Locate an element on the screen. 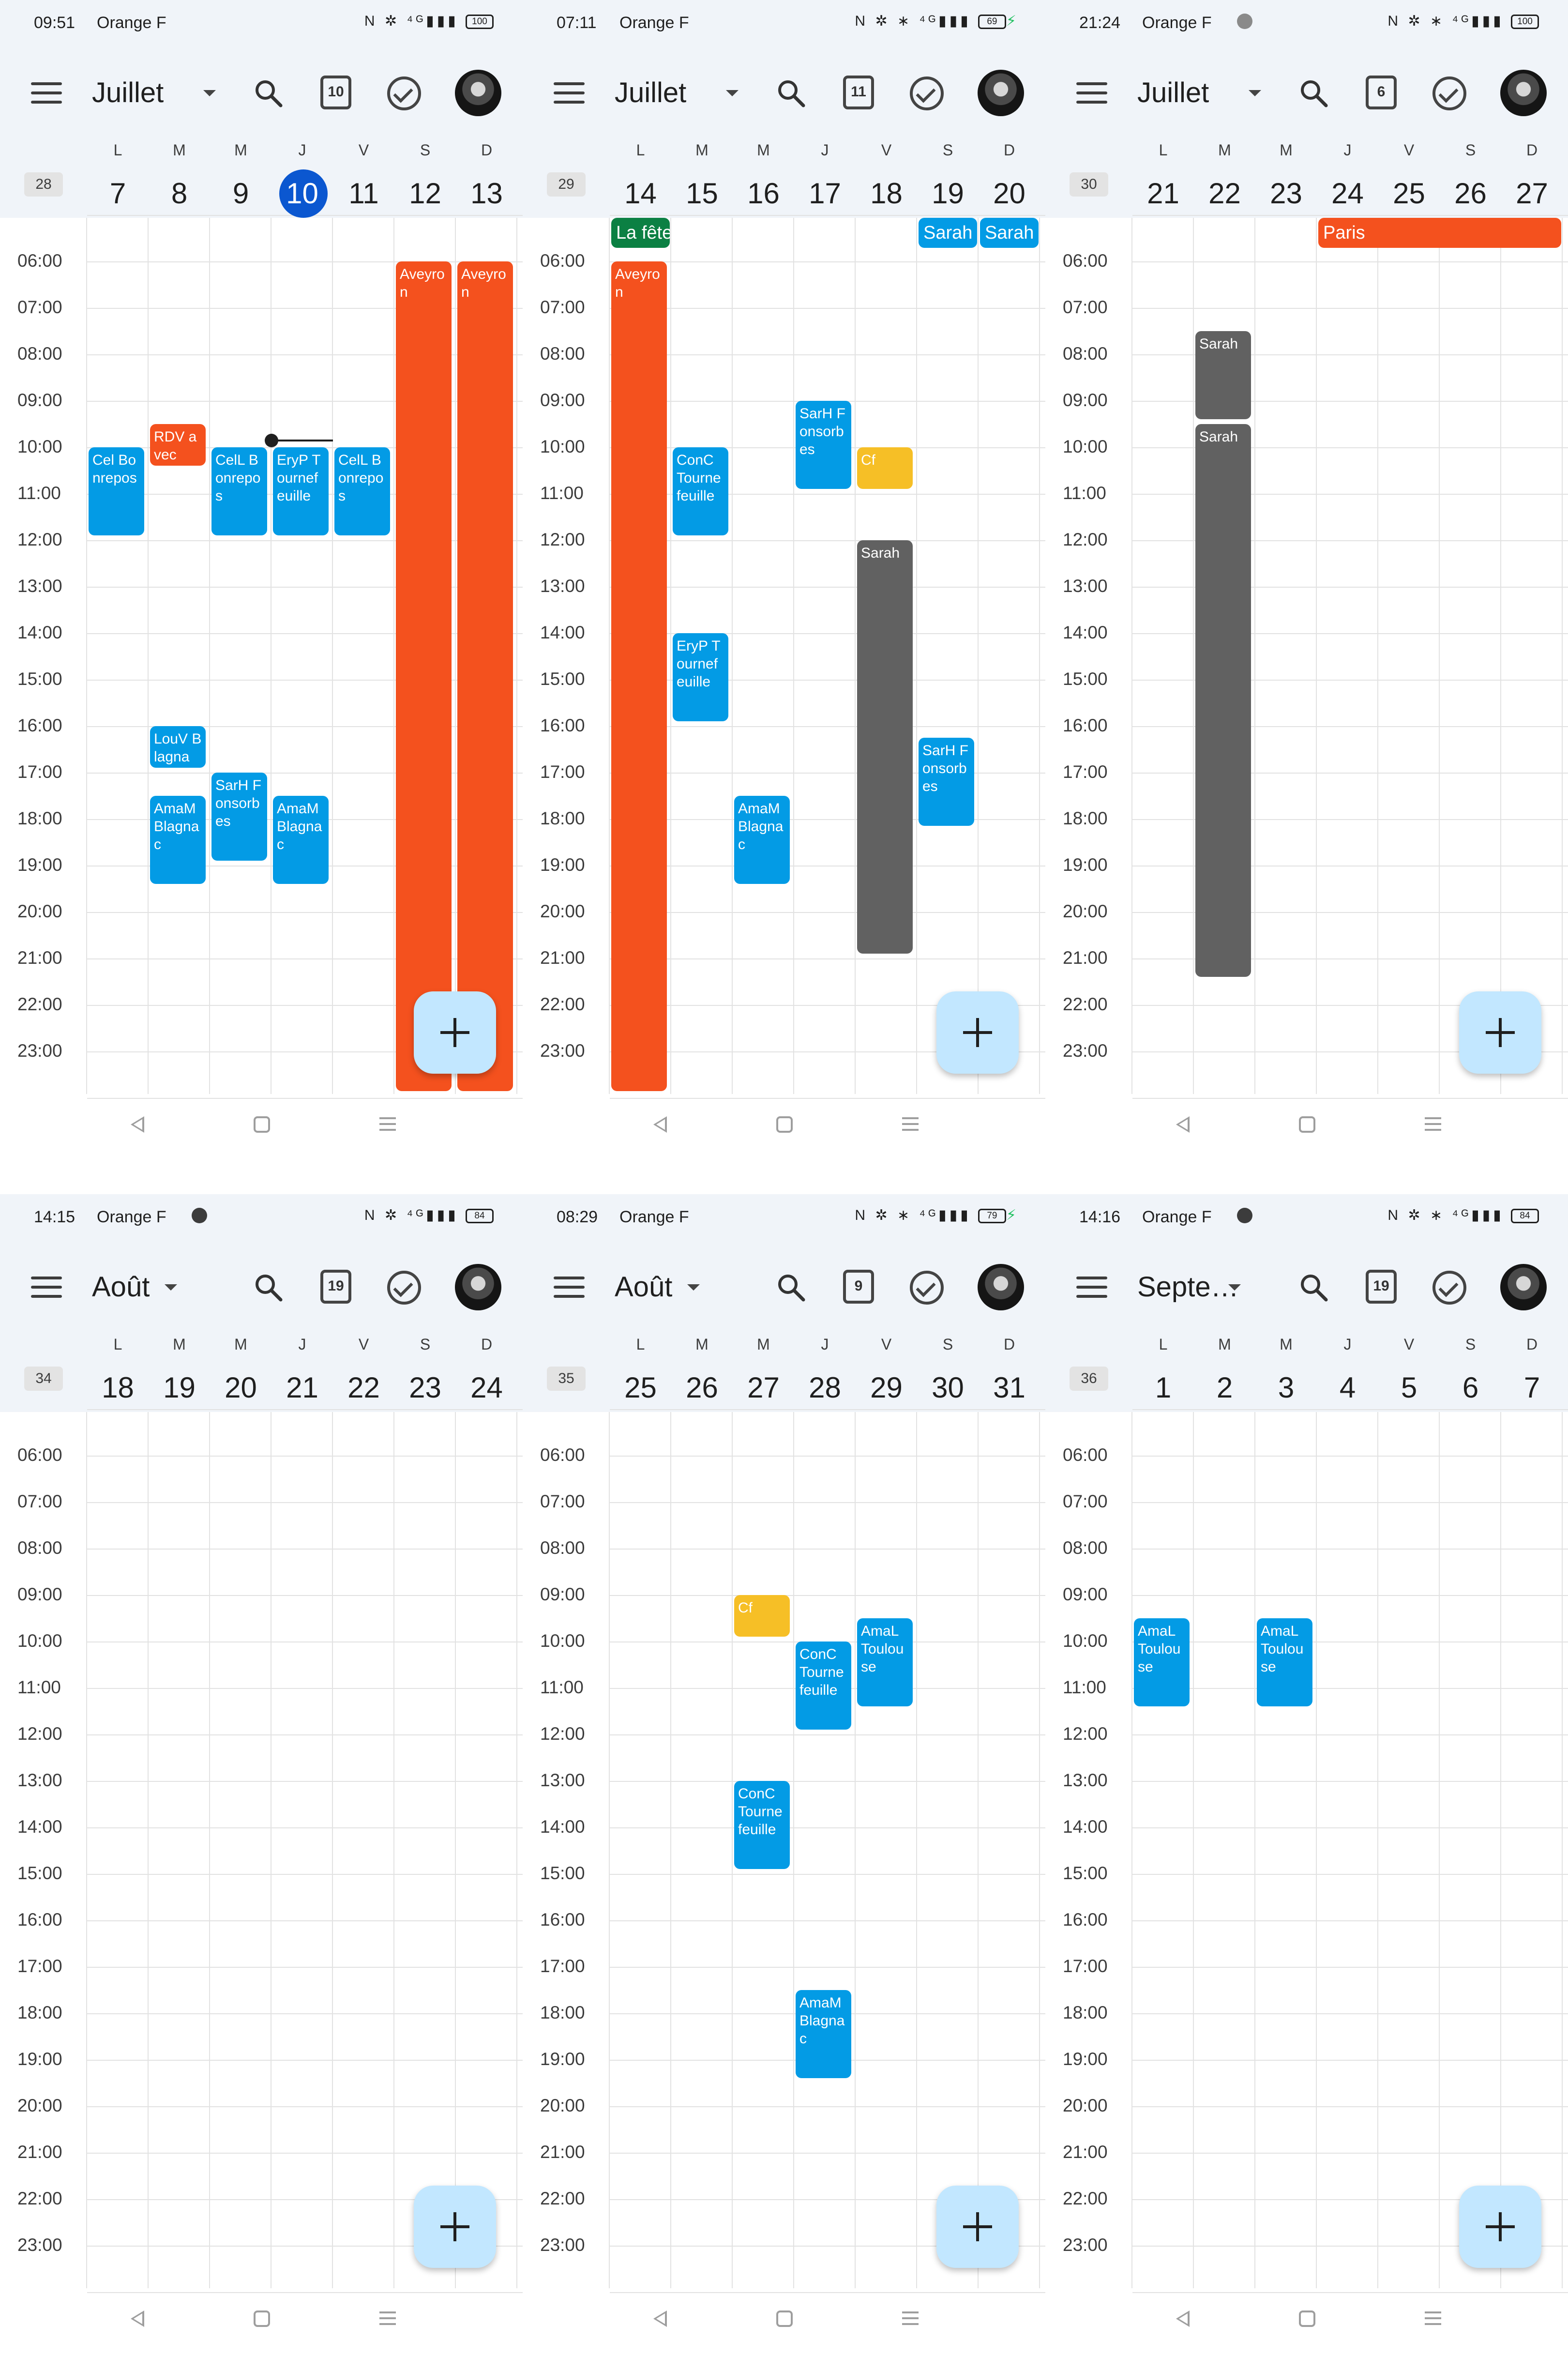  all-day-event: Paris is located at coordinates (1439, 233).